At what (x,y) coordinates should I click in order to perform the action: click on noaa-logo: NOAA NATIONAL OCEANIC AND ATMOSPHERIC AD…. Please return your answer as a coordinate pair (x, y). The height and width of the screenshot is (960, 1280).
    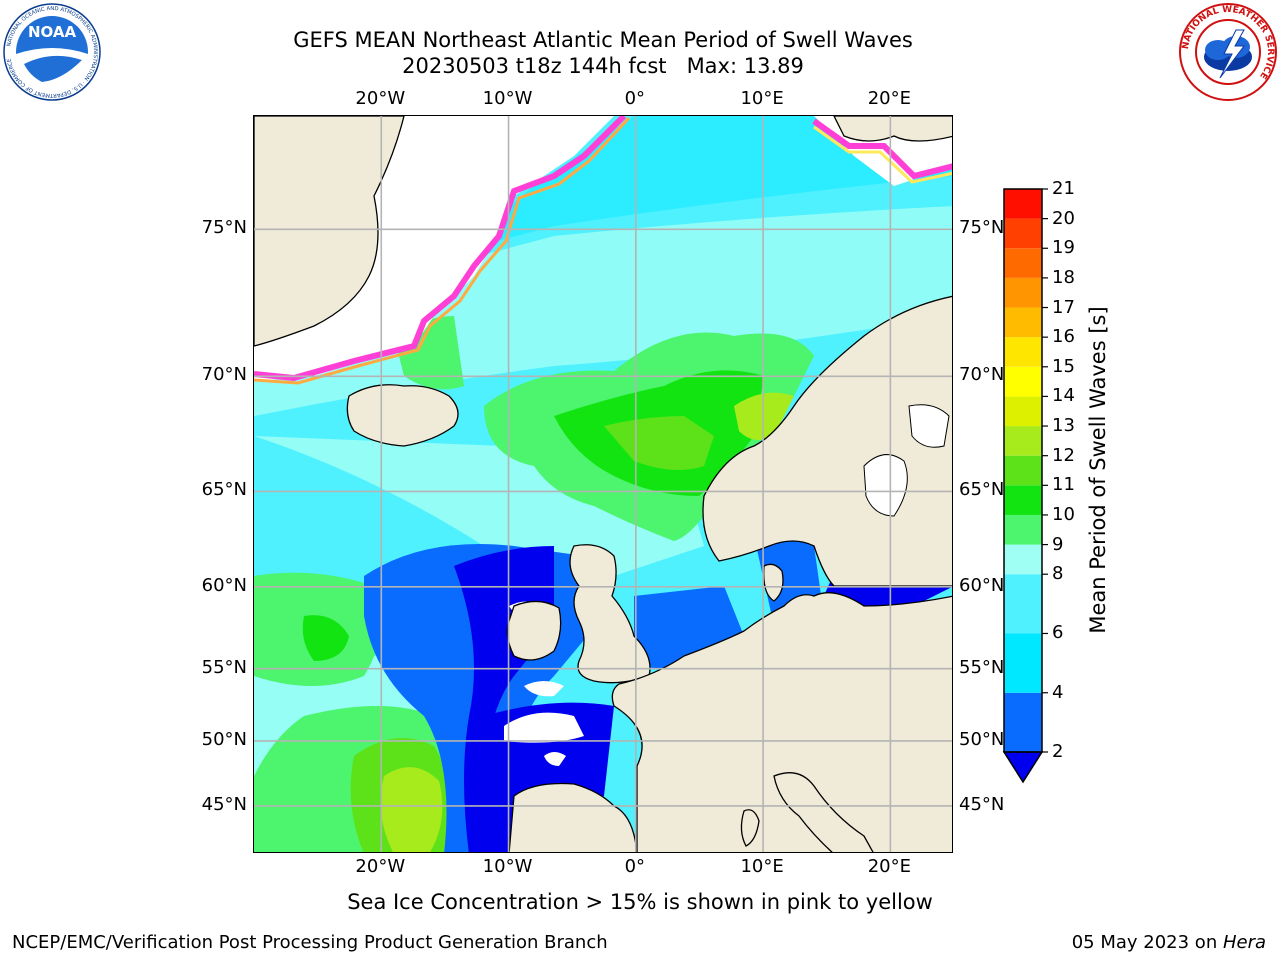
    Looking at the image, I should click on (52, 52).